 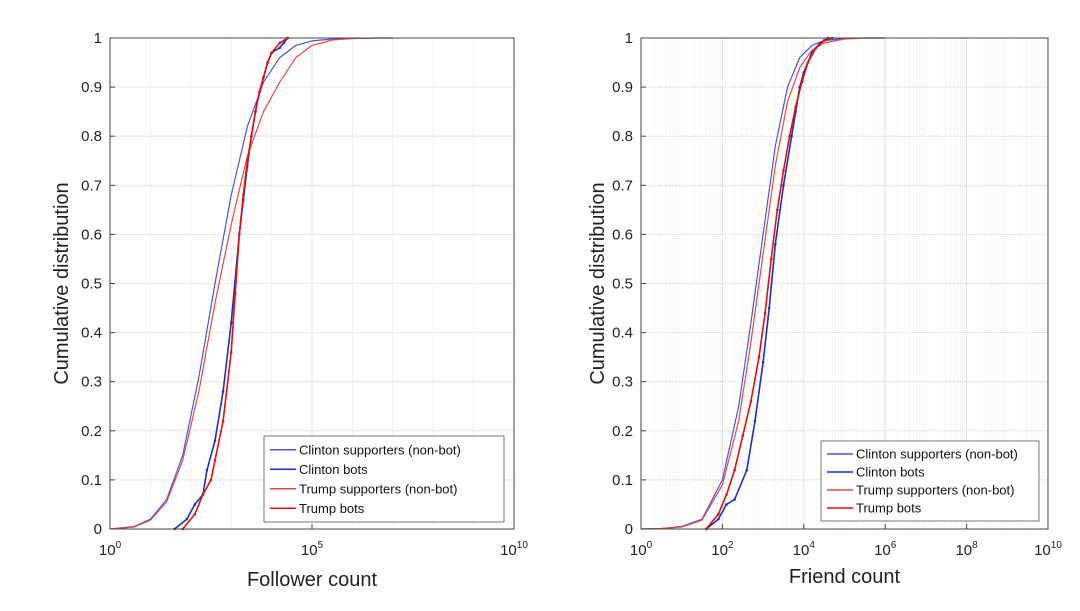 What do you see at coordinates (598, 283) in the screenshot?
I see `y-axis-label: Cumulative distribution` at bounding box center [598, 283].